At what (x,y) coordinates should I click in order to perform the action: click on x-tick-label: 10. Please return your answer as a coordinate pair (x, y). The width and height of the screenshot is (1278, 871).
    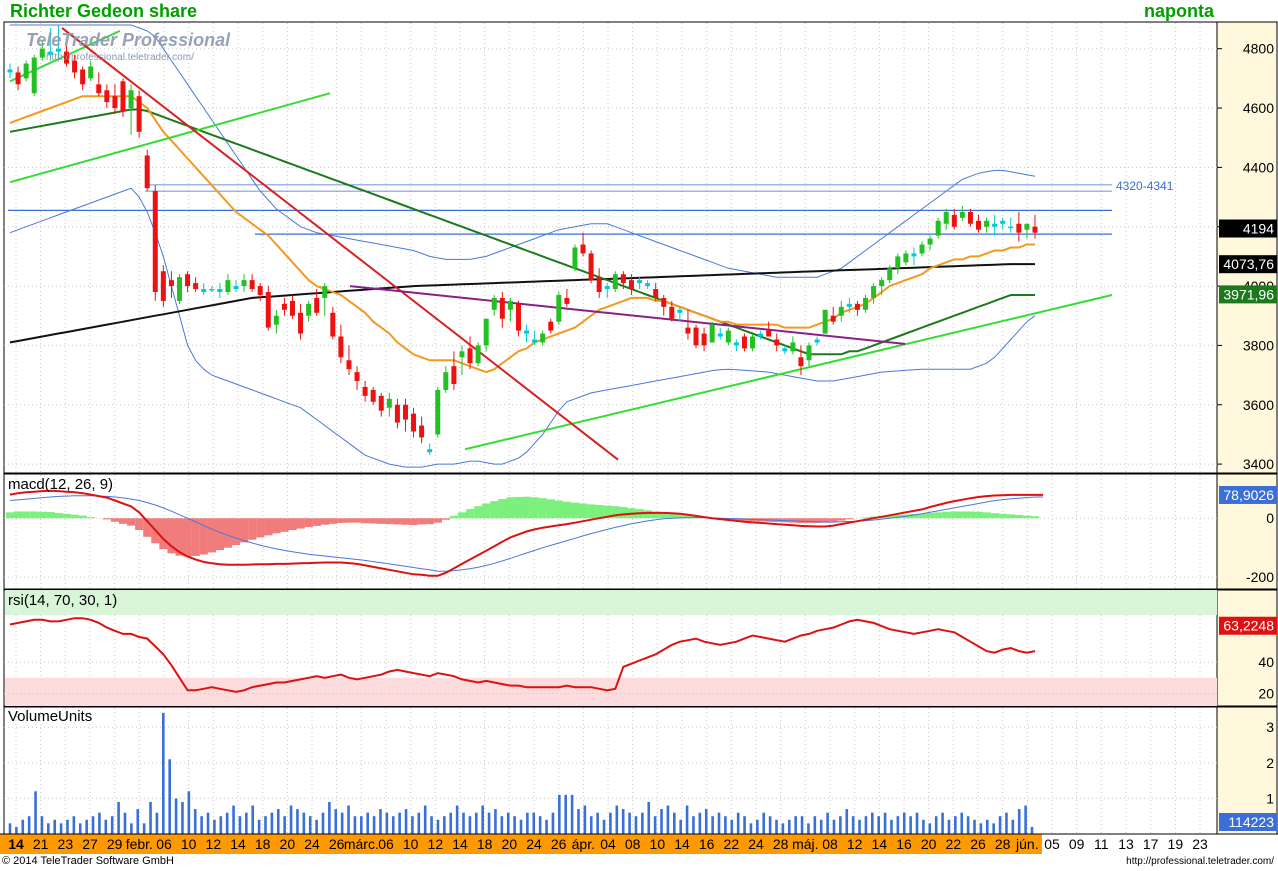
    Looking at the image, I should click on (658, 844).